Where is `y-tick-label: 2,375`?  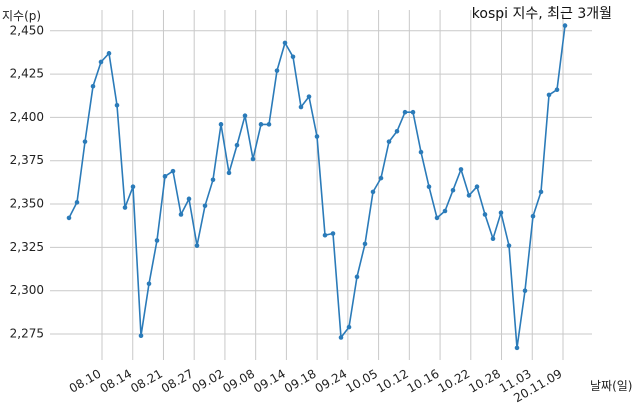
y-tick-label: 2,375 is located at coordinates (27, 160).